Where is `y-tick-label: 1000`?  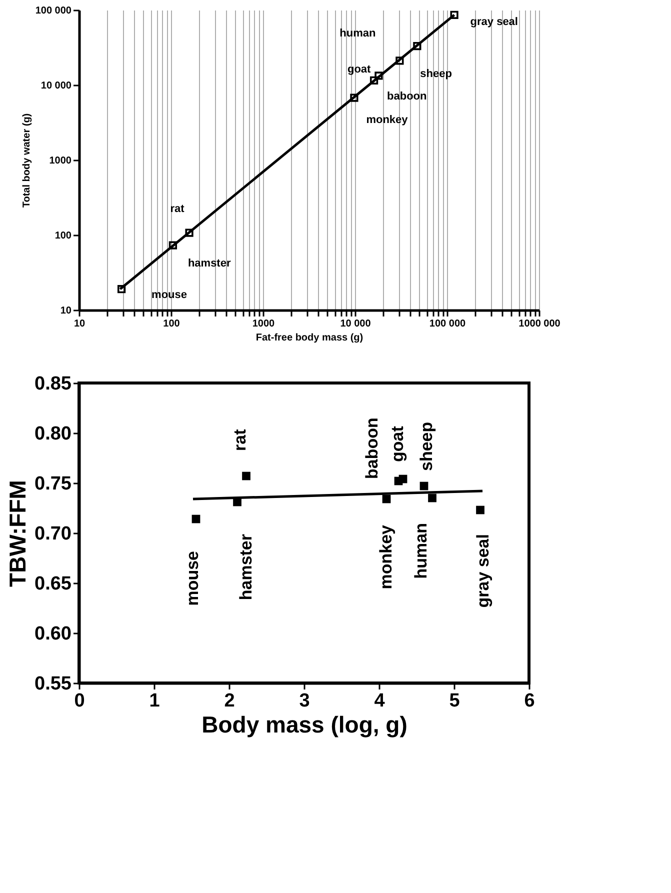 y-tick-label: 1000 is located at coordinates (60, 161).